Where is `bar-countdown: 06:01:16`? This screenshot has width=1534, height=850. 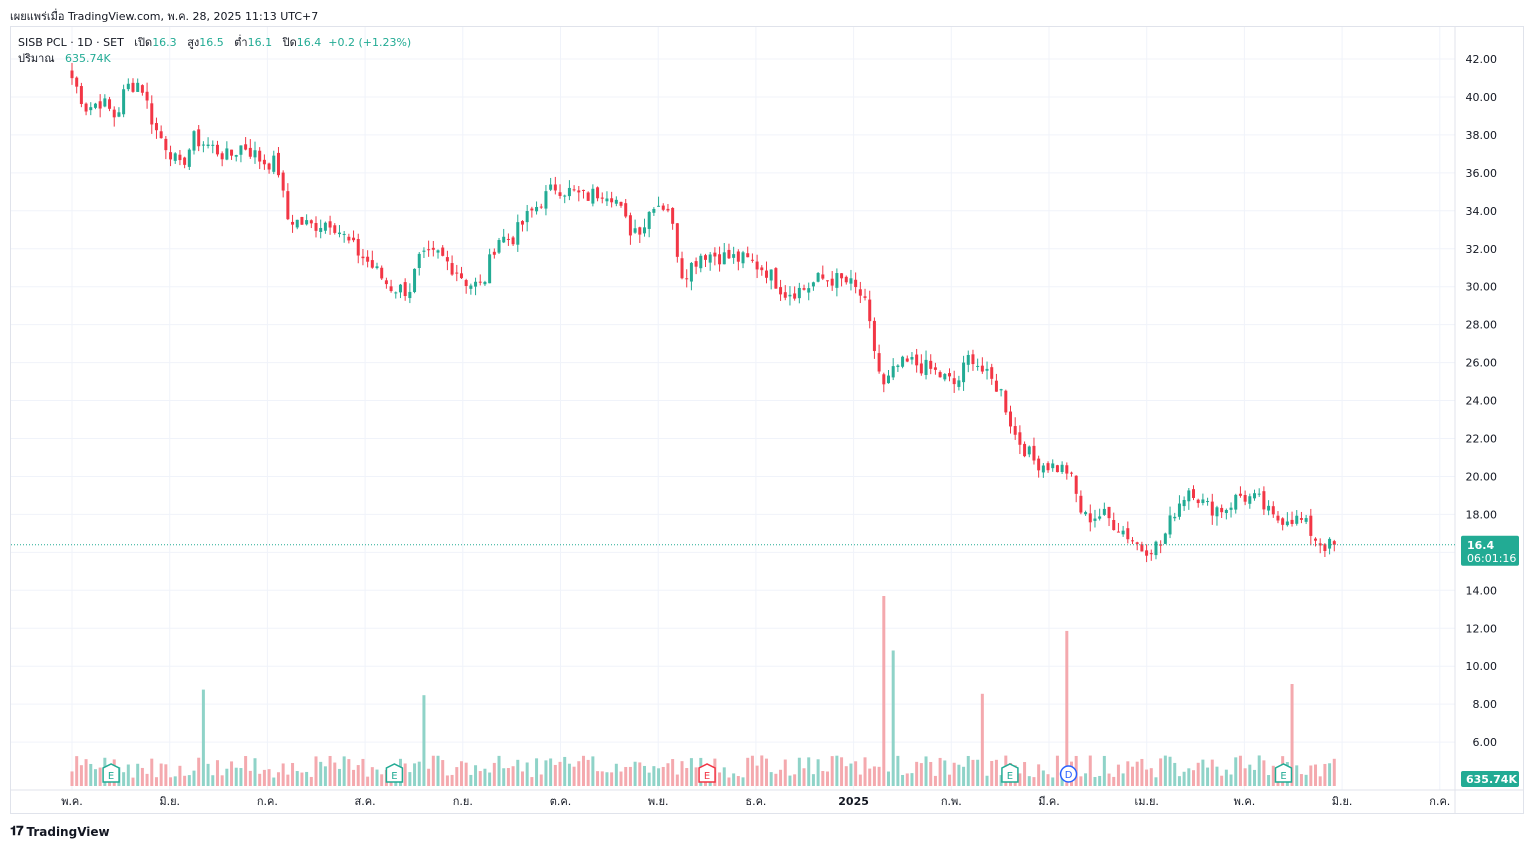
bar-countdown: 06:01:16 is located at coordinates (1491, 558).